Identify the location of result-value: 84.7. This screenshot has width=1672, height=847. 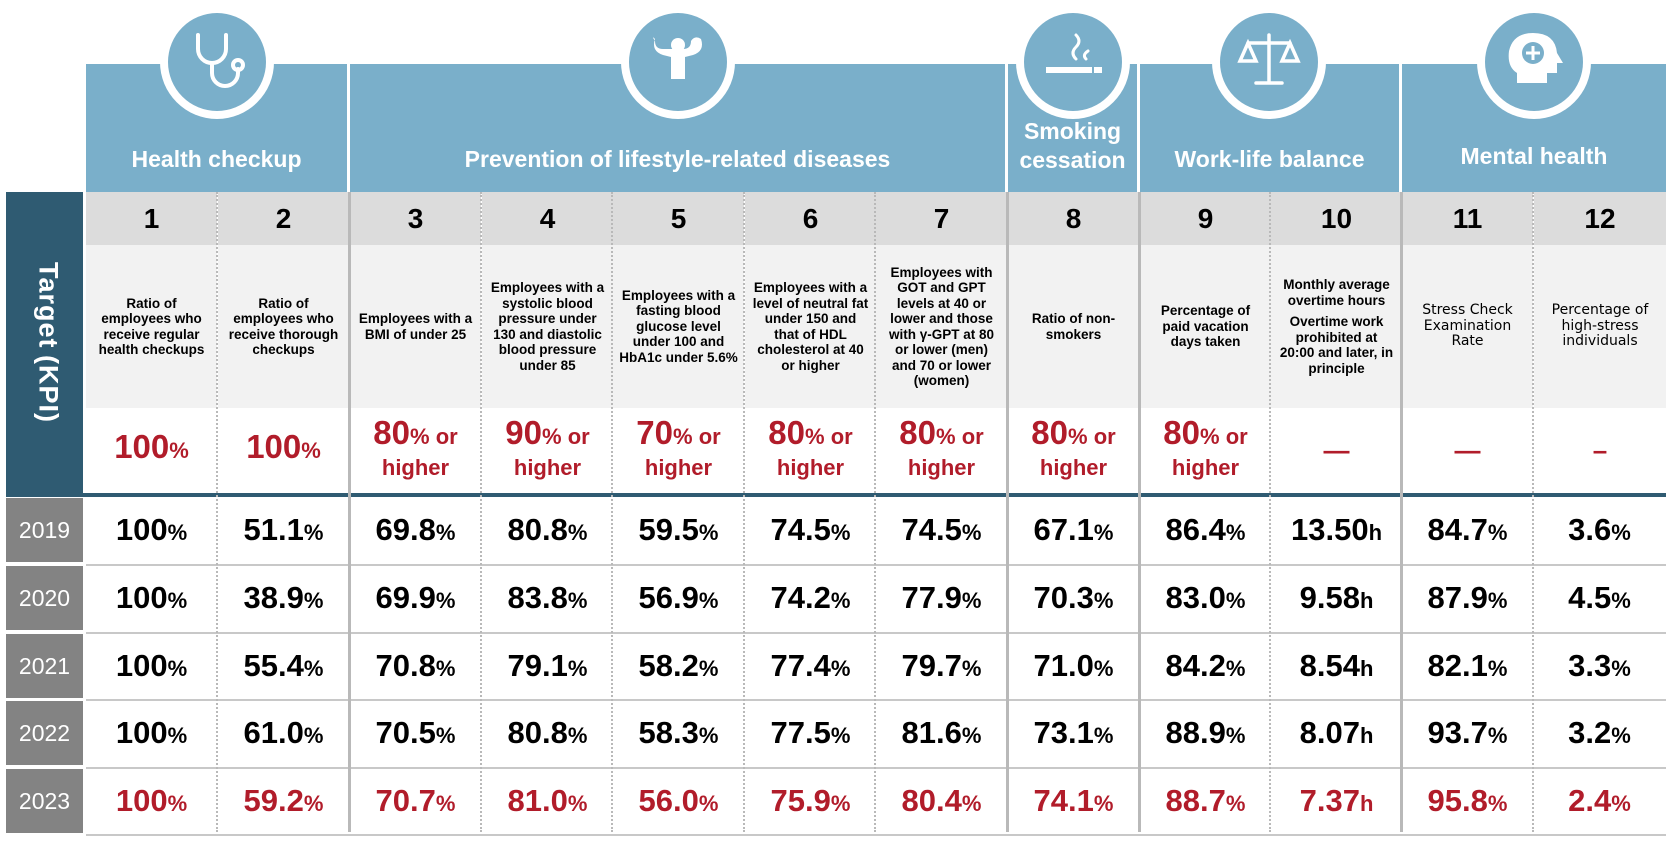
(1457, 529).